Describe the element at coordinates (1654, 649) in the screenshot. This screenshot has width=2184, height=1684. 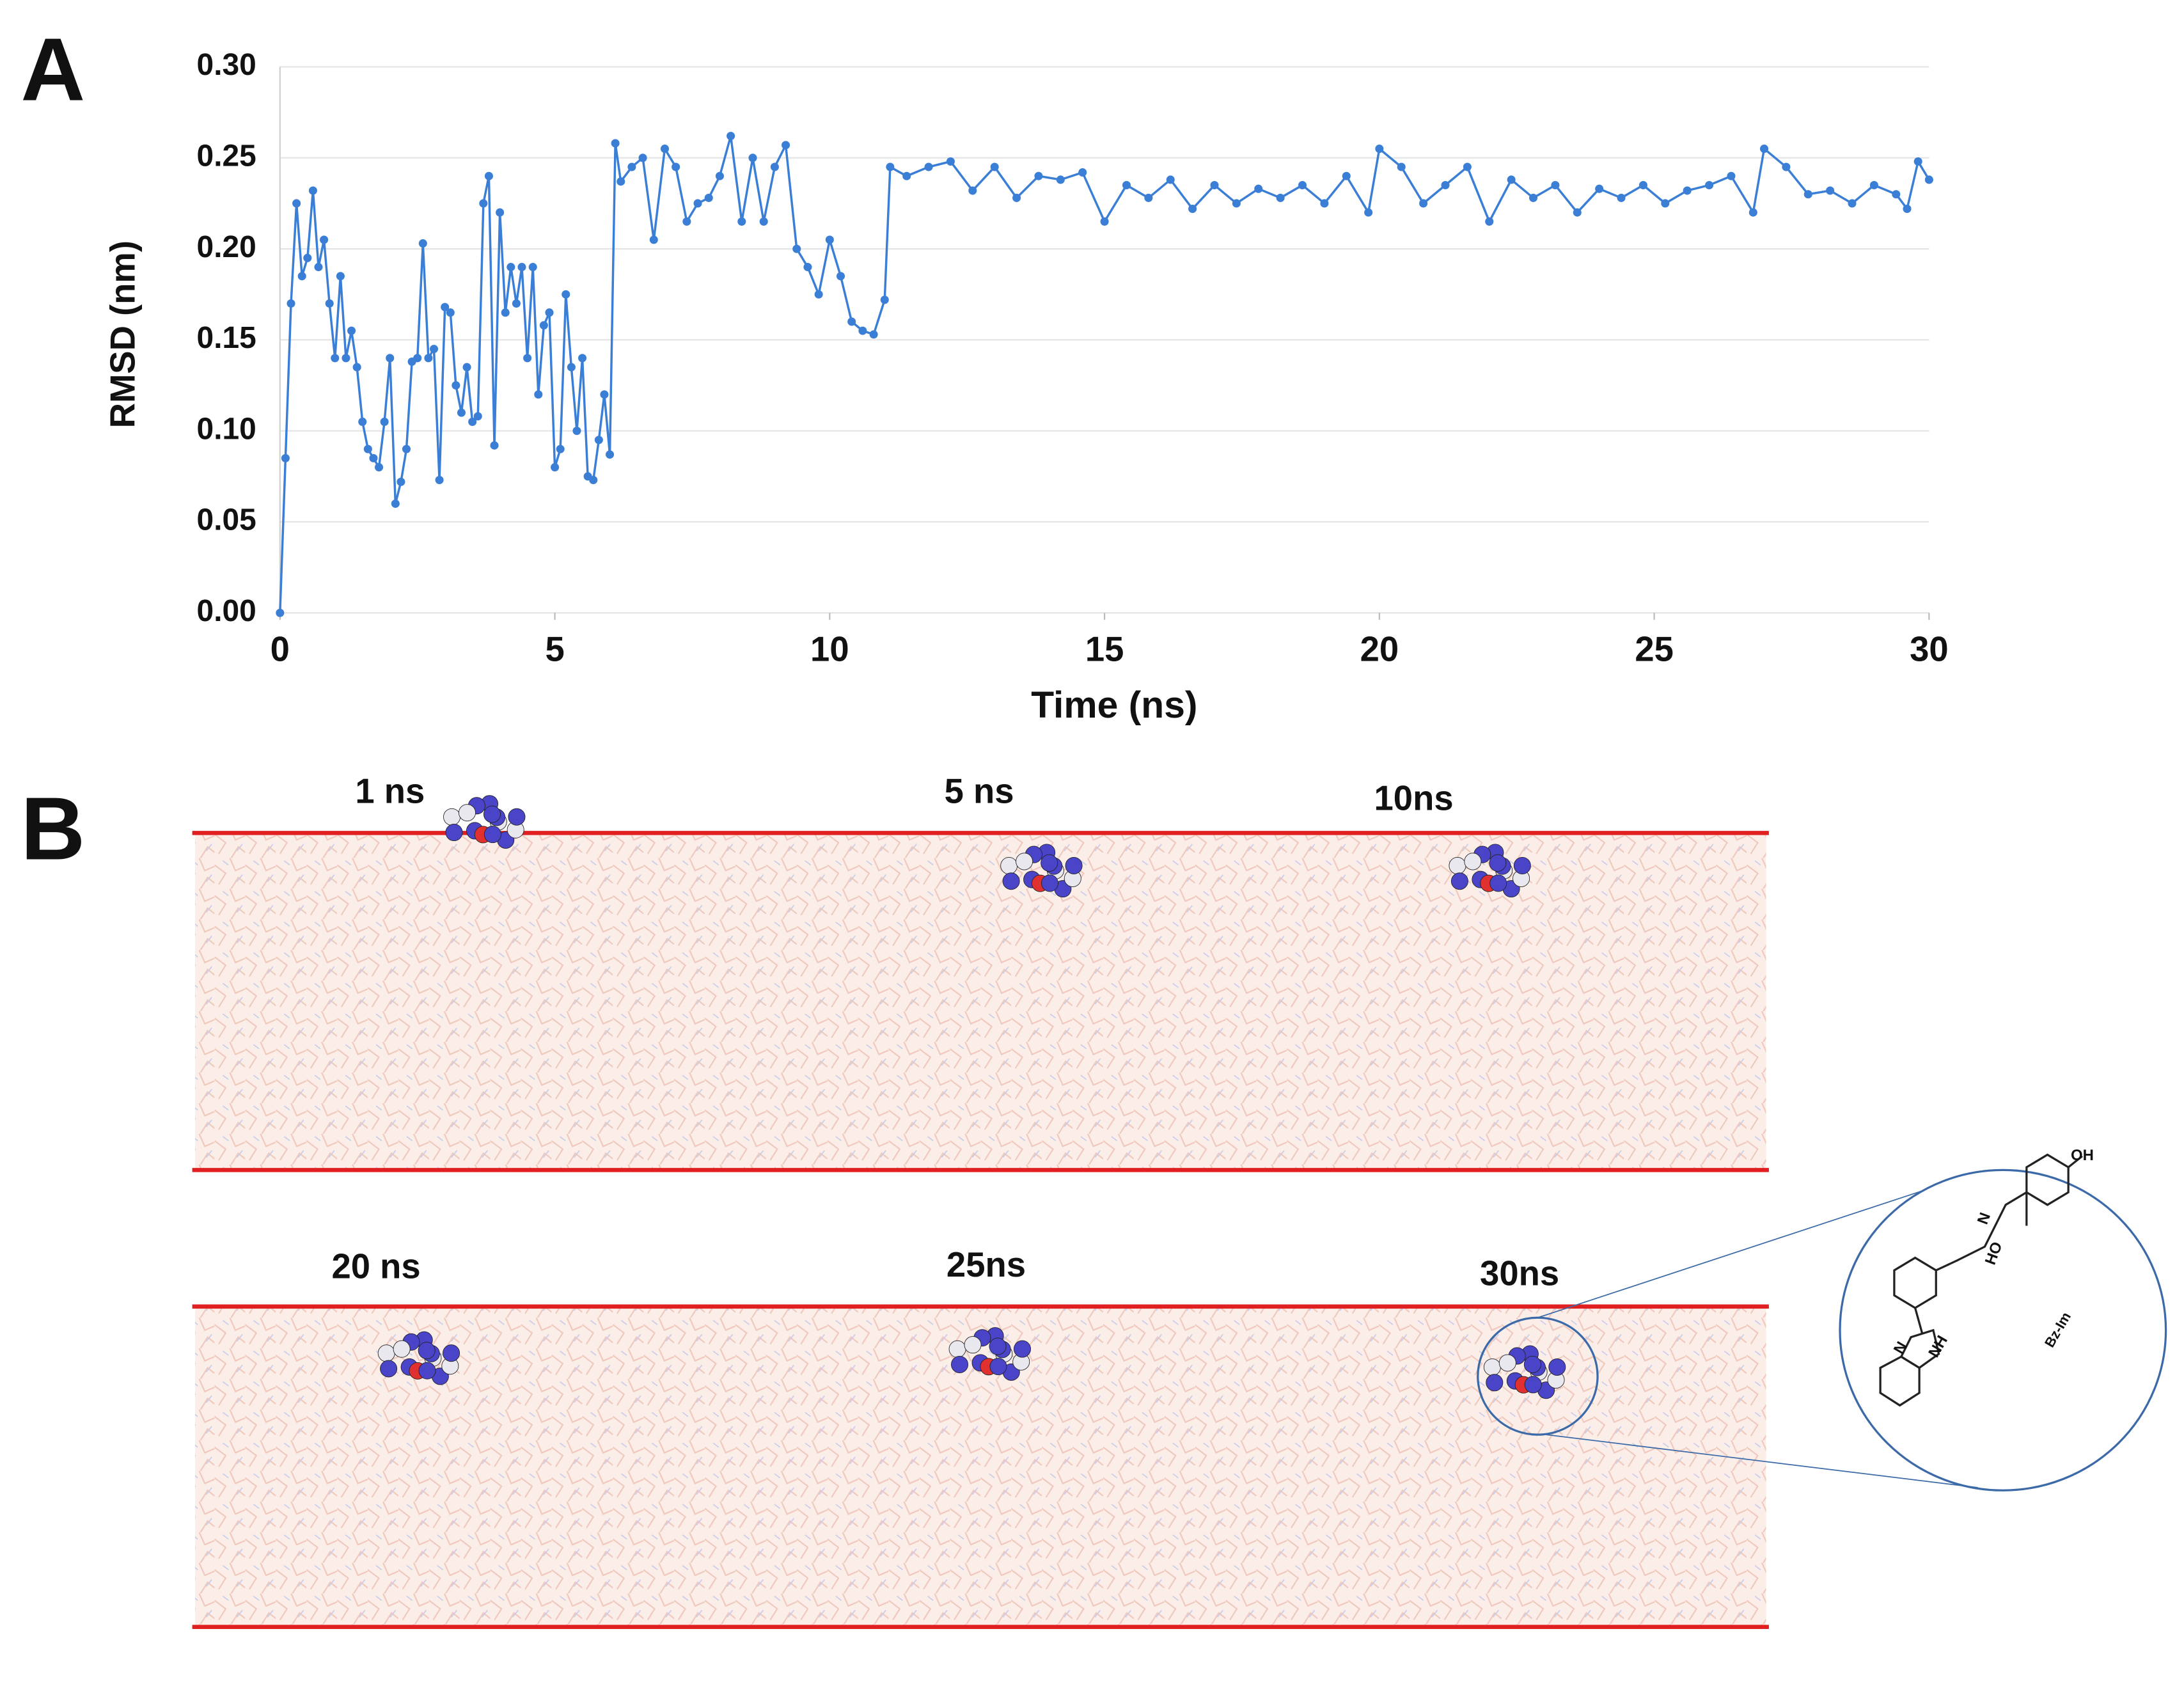
I see `x-tick-label: 25` at that location.